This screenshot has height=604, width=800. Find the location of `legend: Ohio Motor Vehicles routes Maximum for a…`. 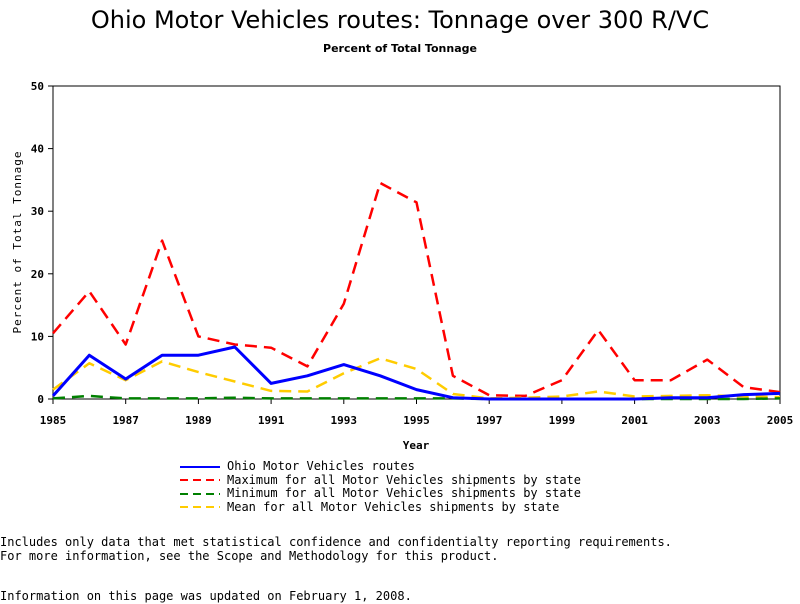

legend: Ohio Motor Vehicles routes Maximum for a… is located at coordinates (381, 487).